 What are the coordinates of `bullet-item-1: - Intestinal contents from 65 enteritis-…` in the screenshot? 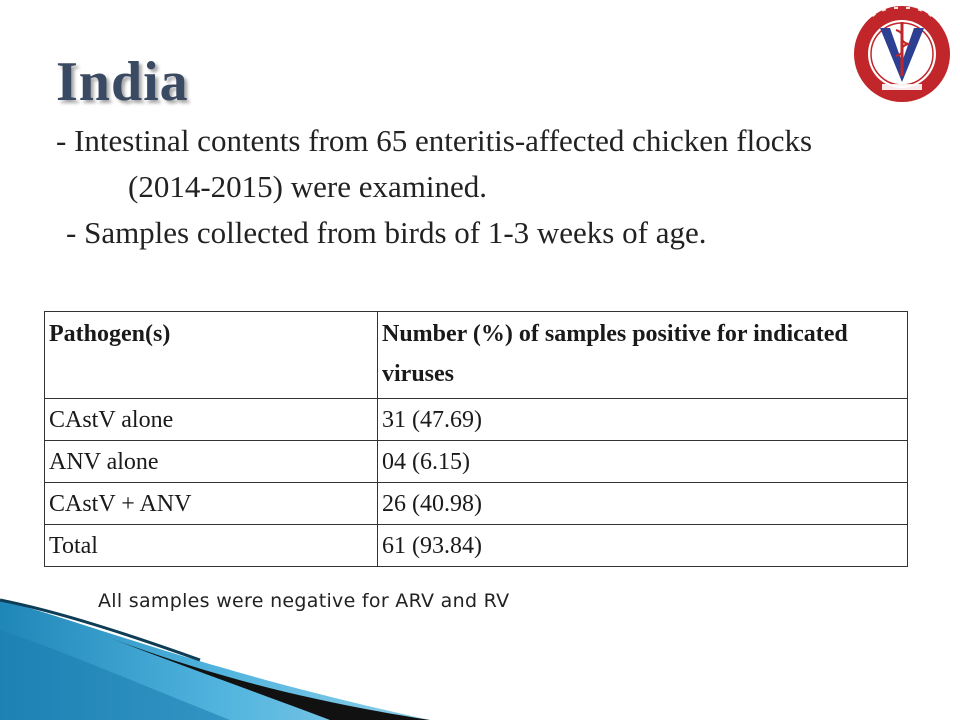 It's located at (434, 163).